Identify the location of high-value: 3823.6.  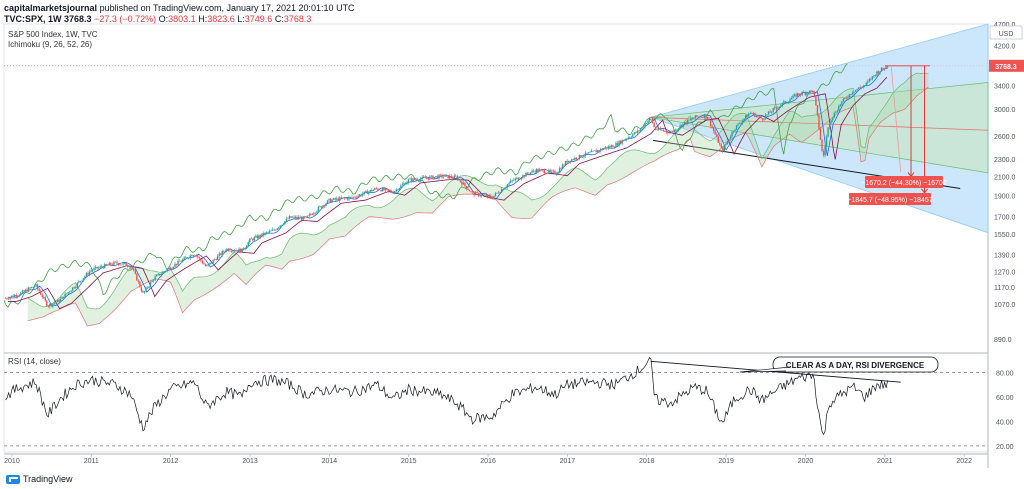
(221, 19).